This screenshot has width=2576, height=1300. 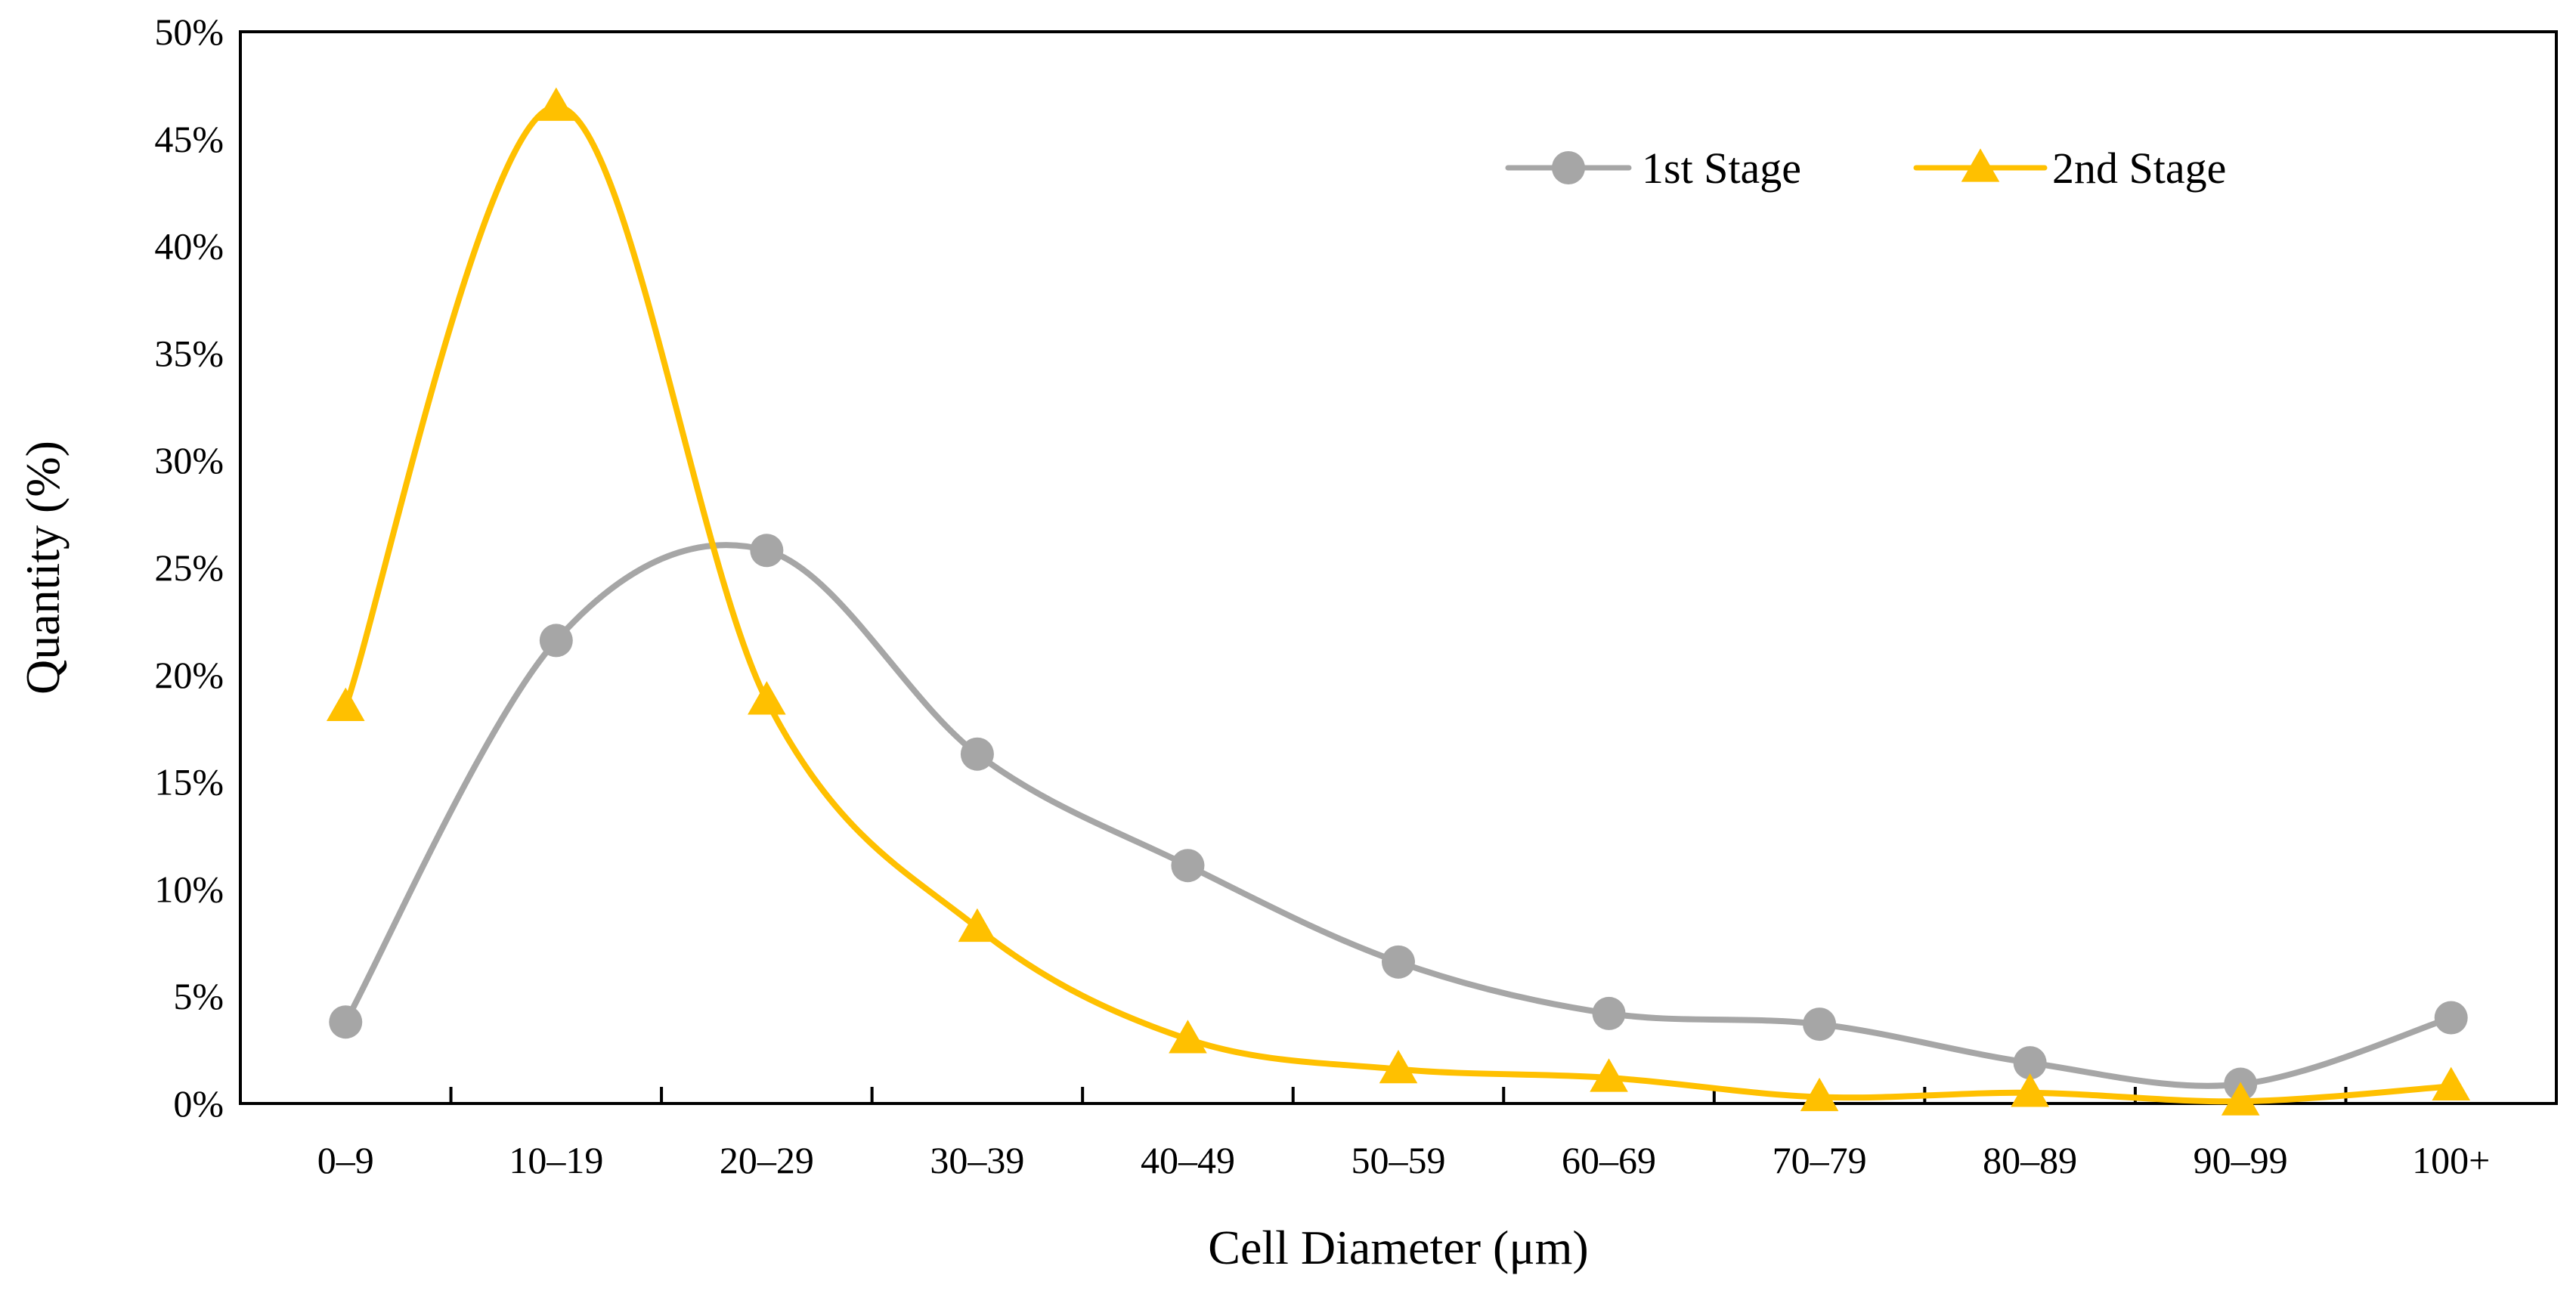 What do you see at coordinates (1721, 168) in the screenshot?
I see `legend-1st-stage-label: 1st Stage` at bounding box center [1721, 168].